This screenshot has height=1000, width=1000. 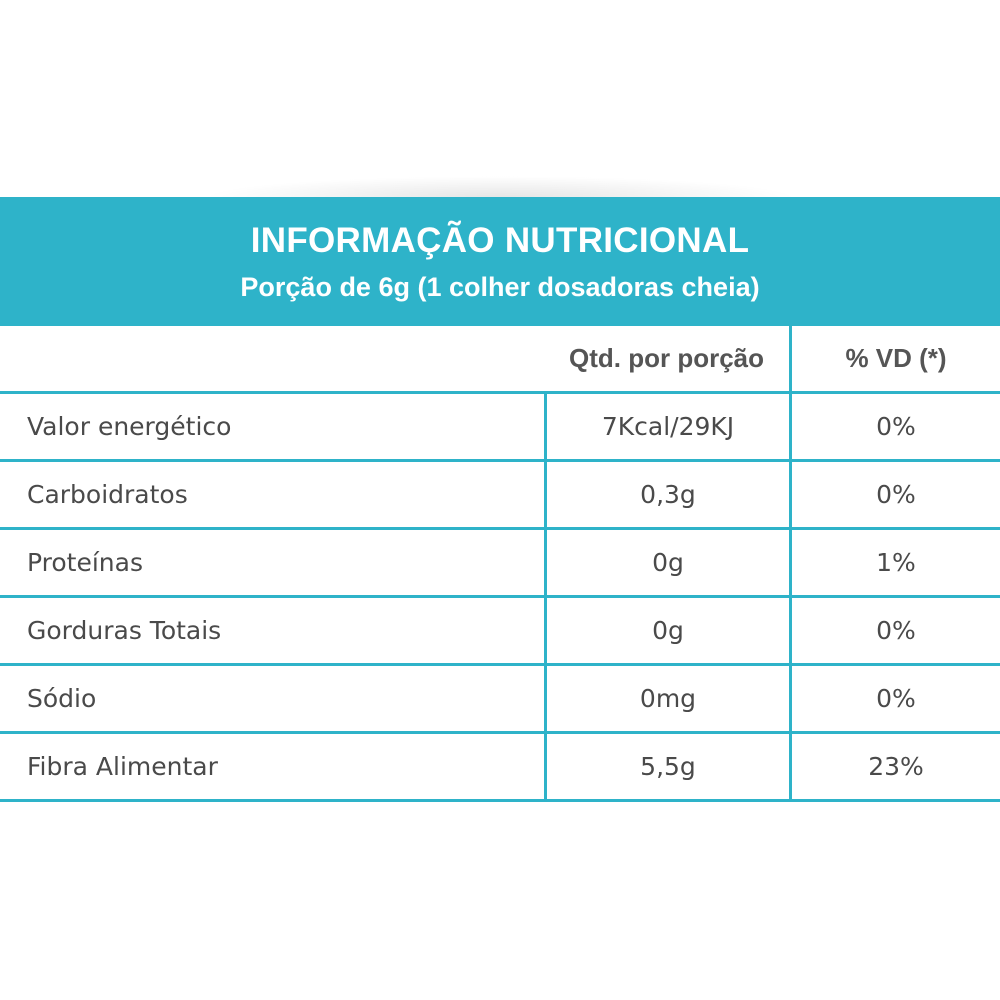 What do you see at coordinates (85, 562) in the screenshot?
I see `nutrient-name: Proteínas` at bounding box center [85, 562].